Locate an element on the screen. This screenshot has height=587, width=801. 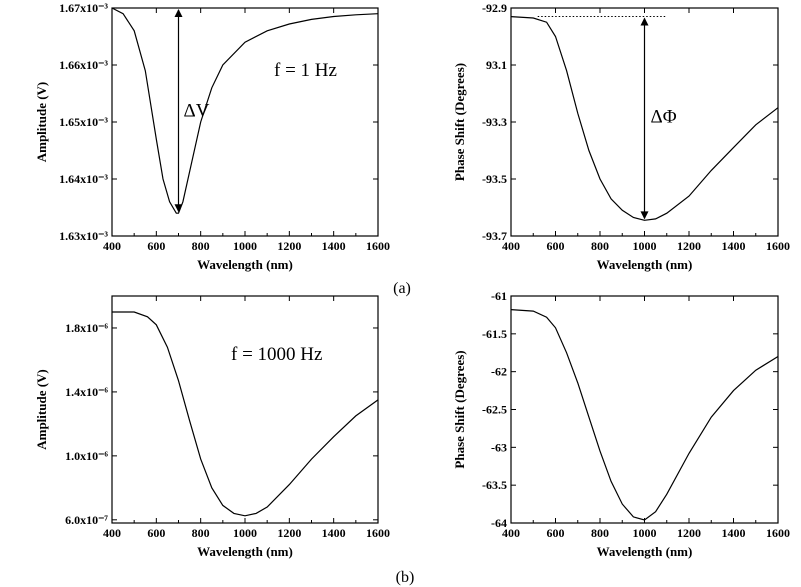
phase-1hz-x-tick-label: 600 is located at coordinates (556, 246).